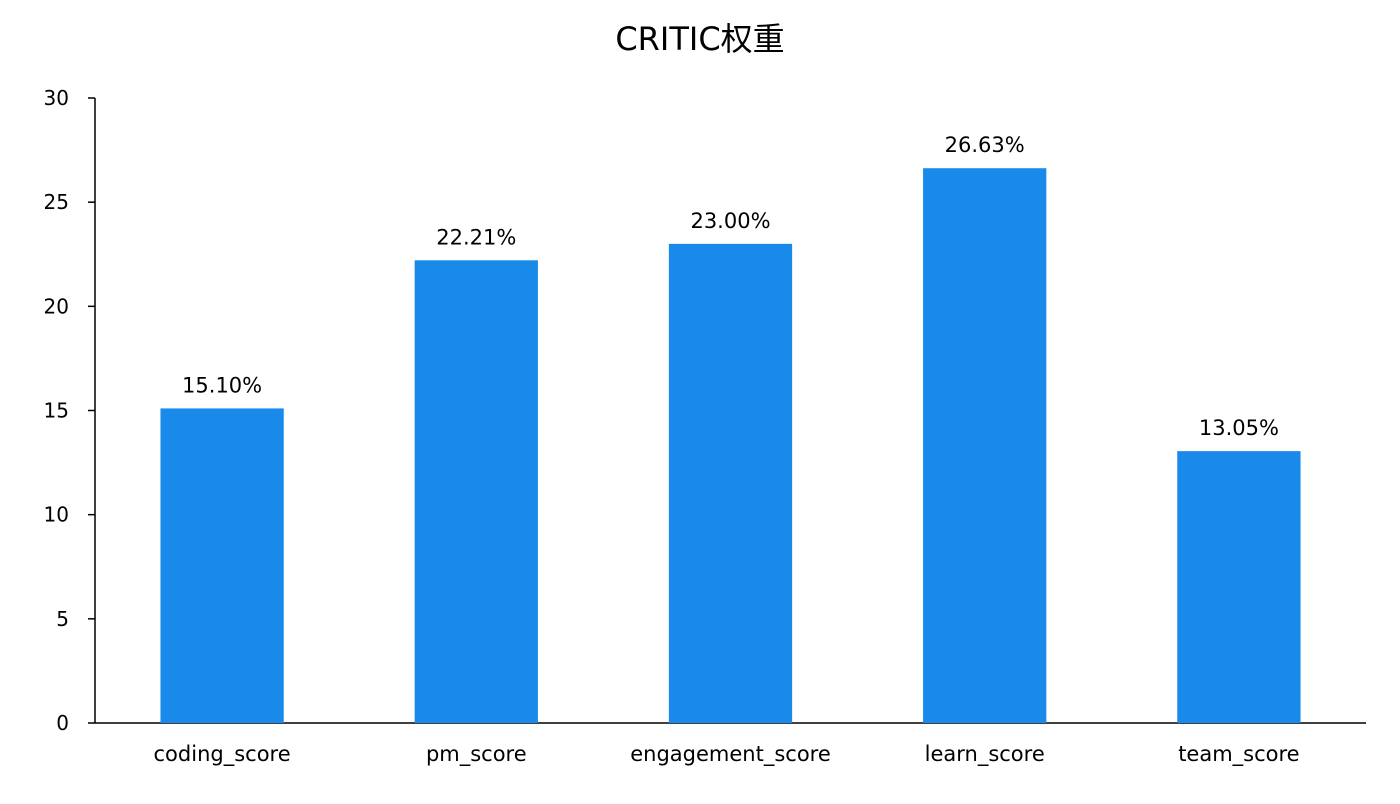 This screenshot has height=804, width=1400. I want to click on y-tick-label: 10, so click(56, 515).